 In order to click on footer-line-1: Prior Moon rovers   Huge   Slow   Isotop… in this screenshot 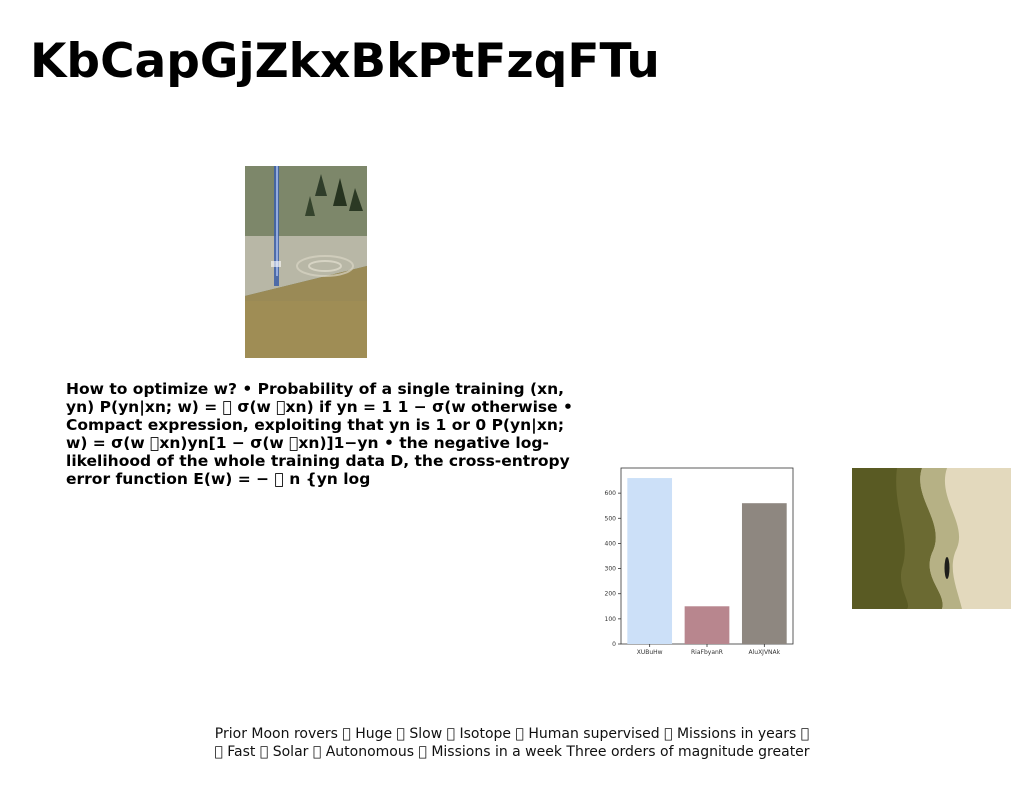, I will do `click(512, 734)`.